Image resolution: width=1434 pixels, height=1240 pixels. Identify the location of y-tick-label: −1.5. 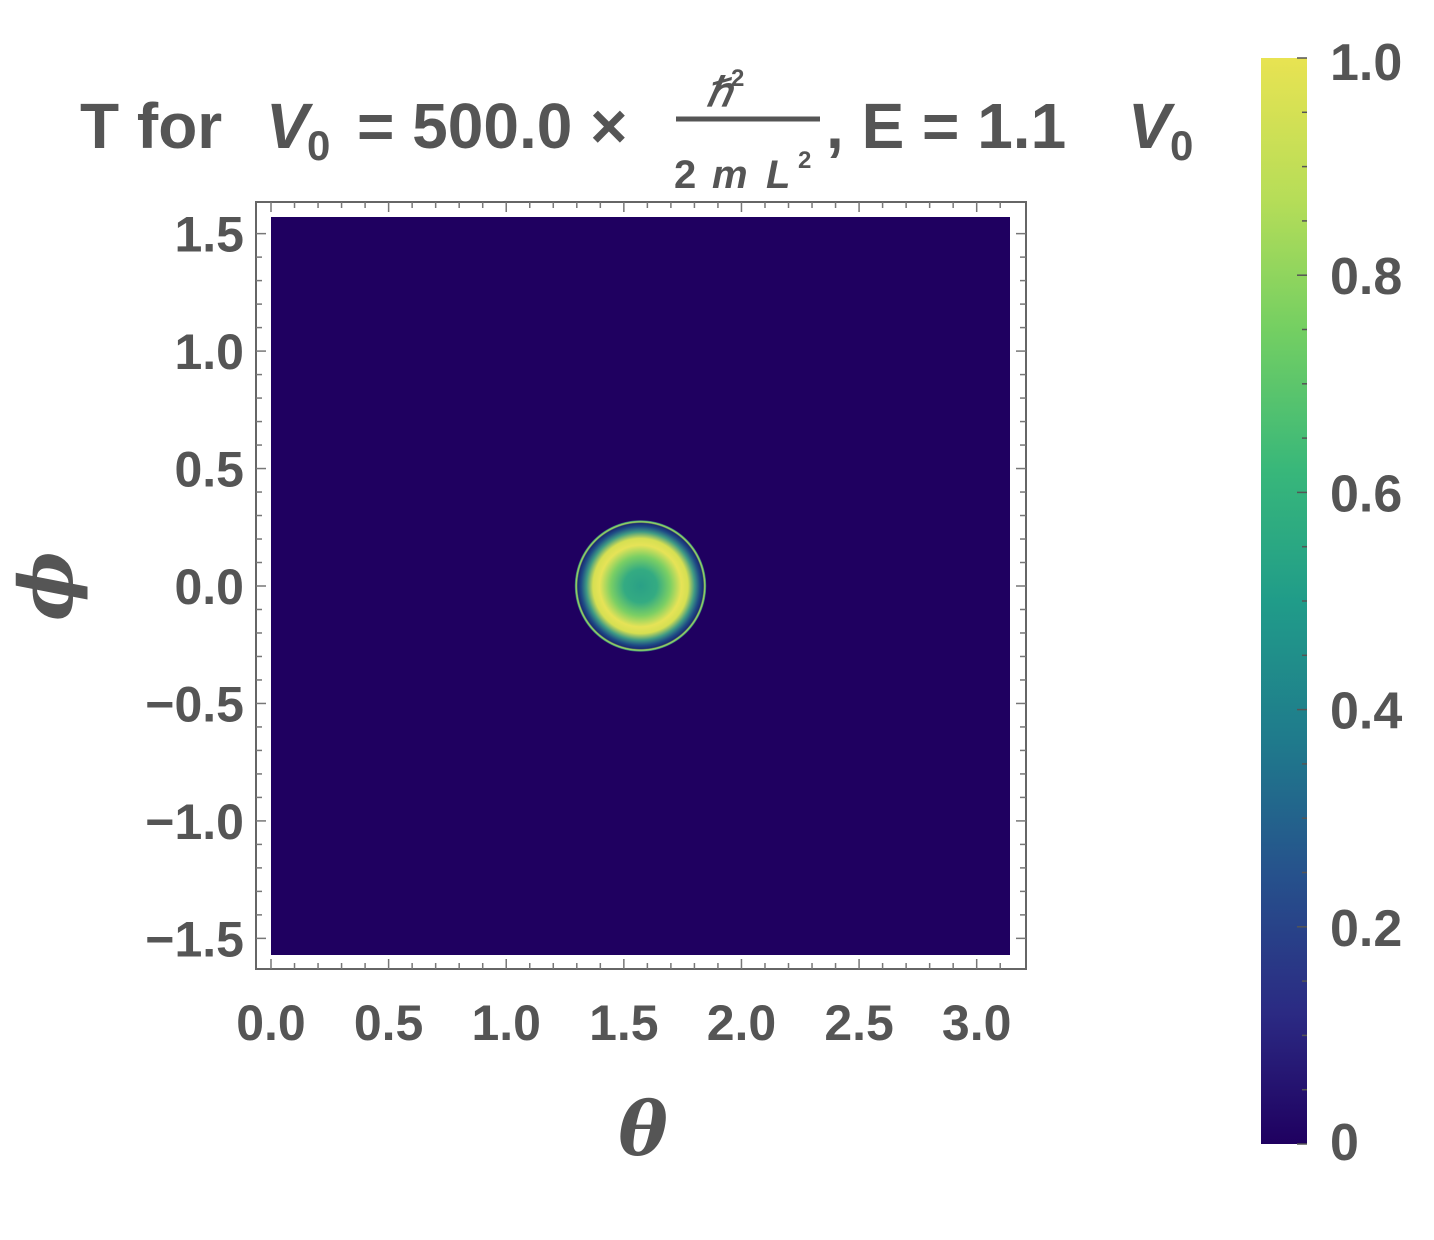
(194, 939).